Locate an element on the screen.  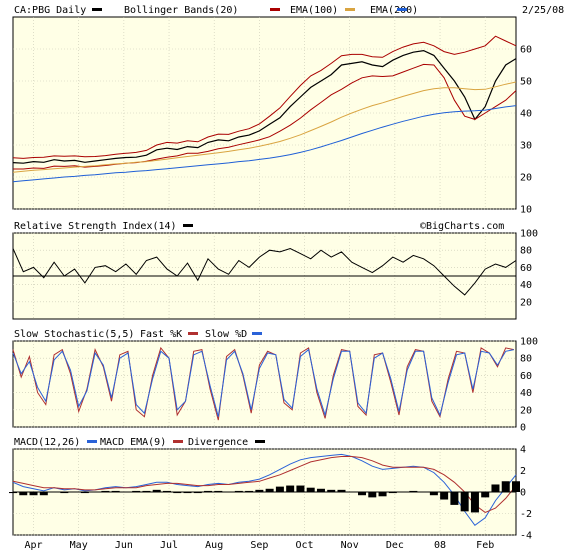
y-tick-label: 10 is located at coordinates (526, 210).